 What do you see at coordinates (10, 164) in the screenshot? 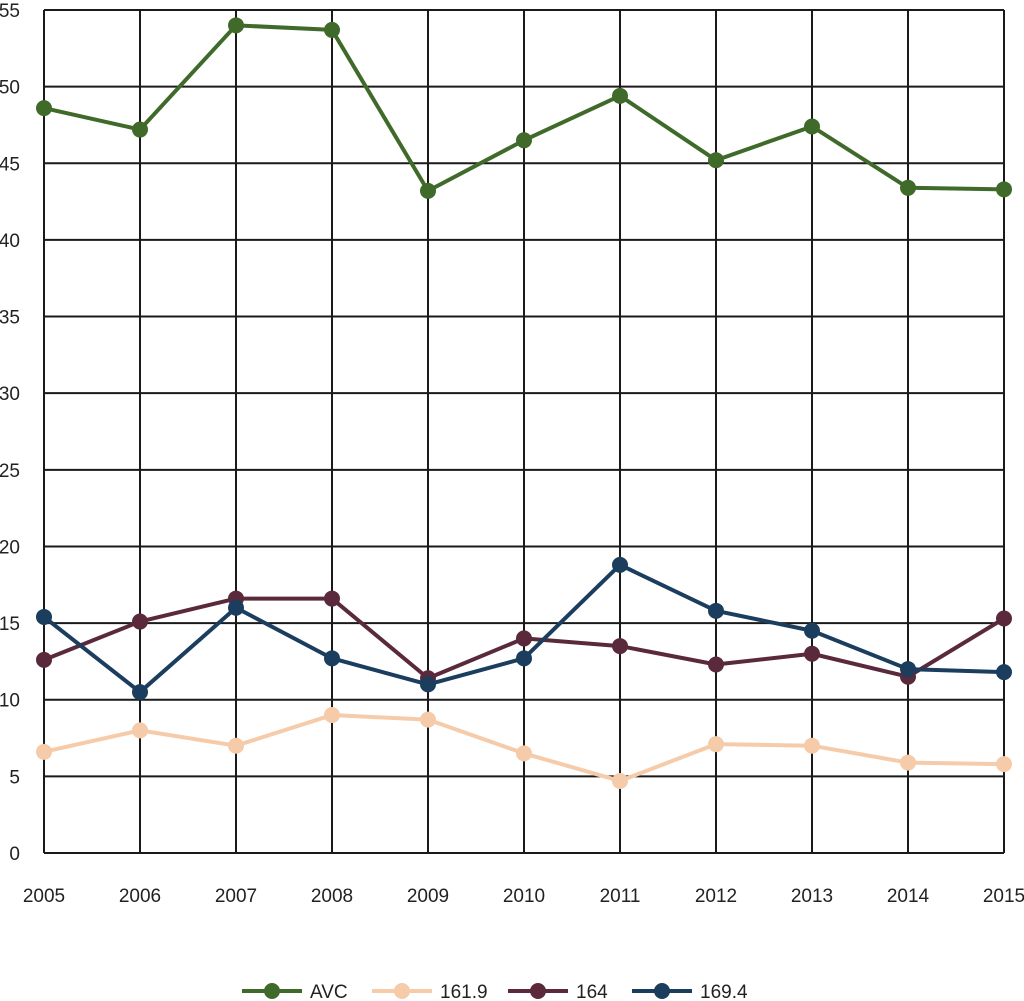
I see `y-tick-label: 45` at bounding box center [10, 164].